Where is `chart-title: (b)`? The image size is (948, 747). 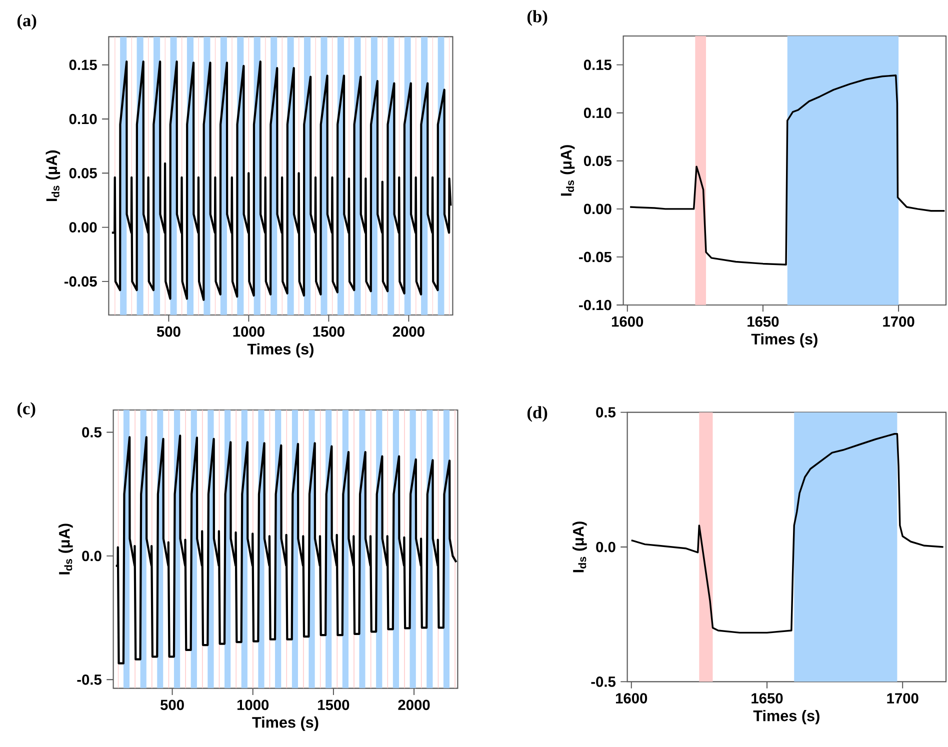
chart-title: (b) is located at coordinates (537, 18).